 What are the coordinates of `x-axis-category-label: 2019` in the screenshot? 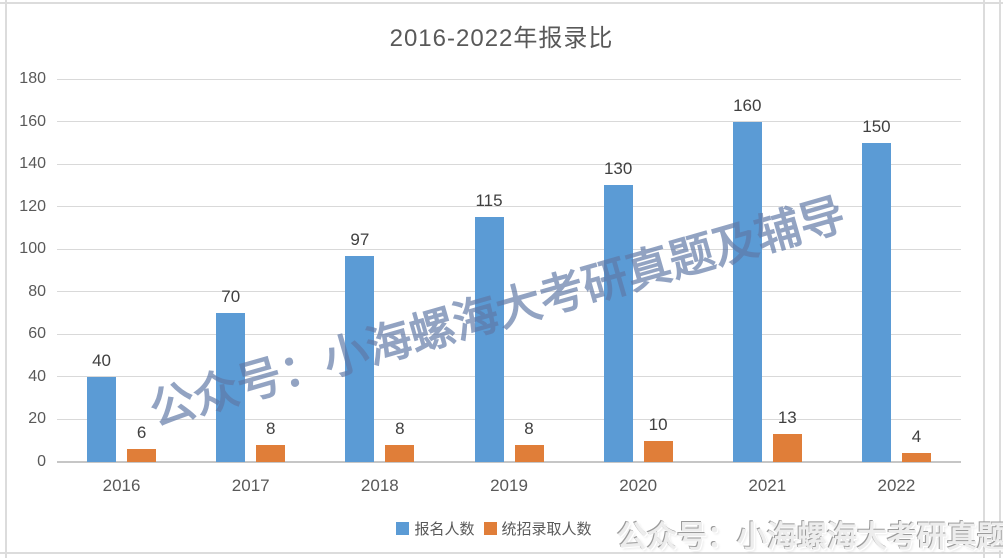 It's located at (509, 485).